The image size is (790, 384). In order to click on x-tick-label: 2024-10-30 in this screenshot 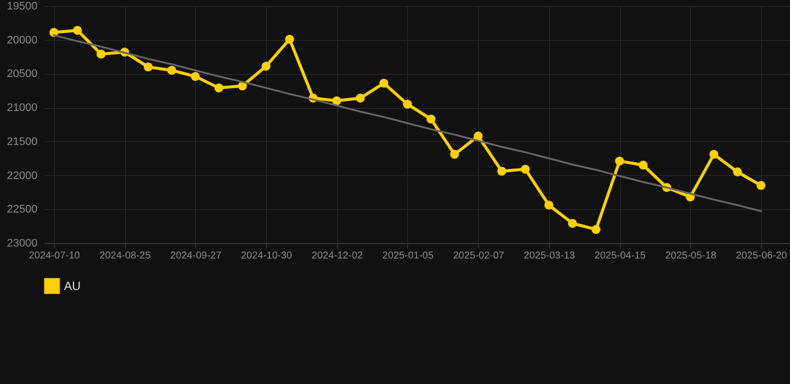, I will do `click(266, 256)`.